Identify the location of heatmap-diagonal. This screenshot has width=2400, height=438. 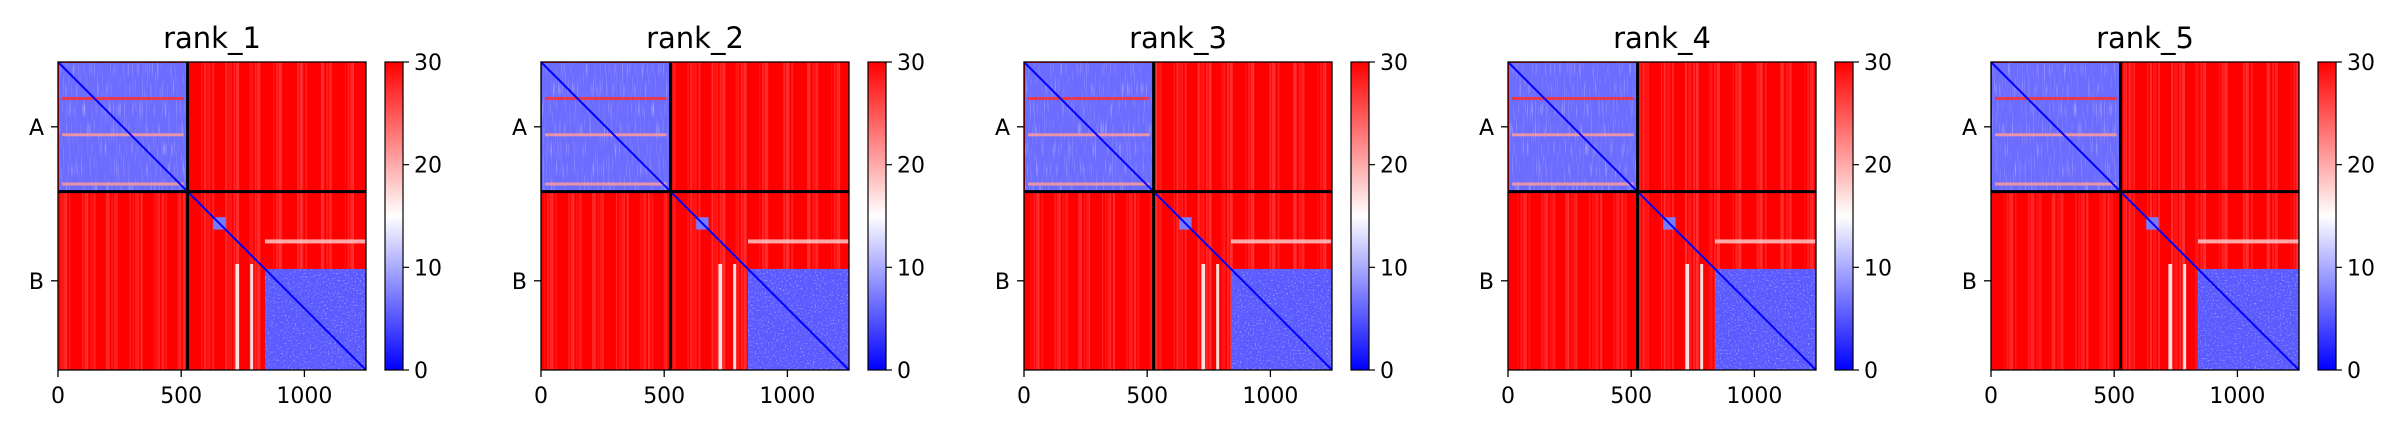
(212, 216).